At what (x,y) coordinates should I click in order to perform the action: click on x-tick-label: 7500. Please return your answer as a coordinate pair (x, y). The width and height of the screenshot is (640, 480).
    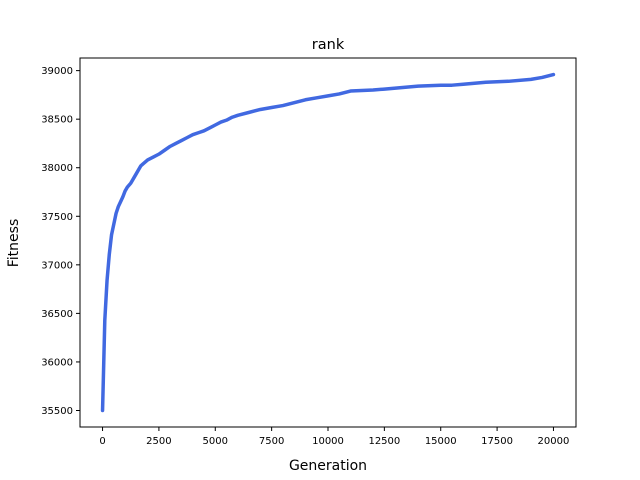
    Looking at the image, I should click on (271, 441).